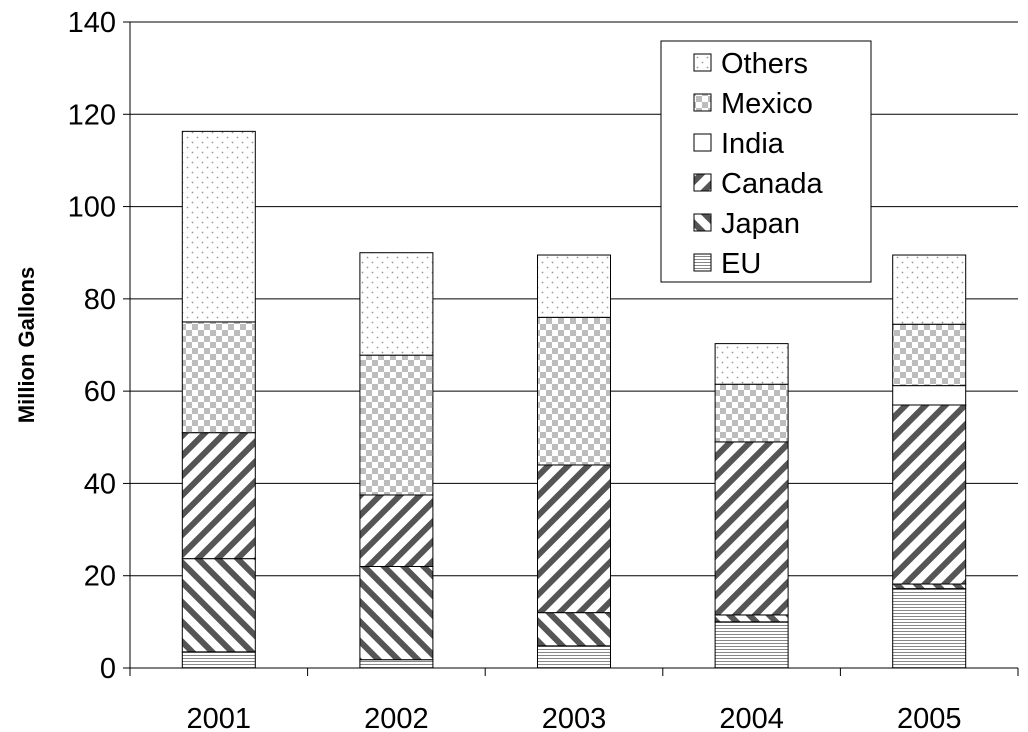 The height and width of the screenshot is (732, 1028). Describe the element at coordinates (929, 586) in the screenshot. I see `bar-japan-2005` at that location.